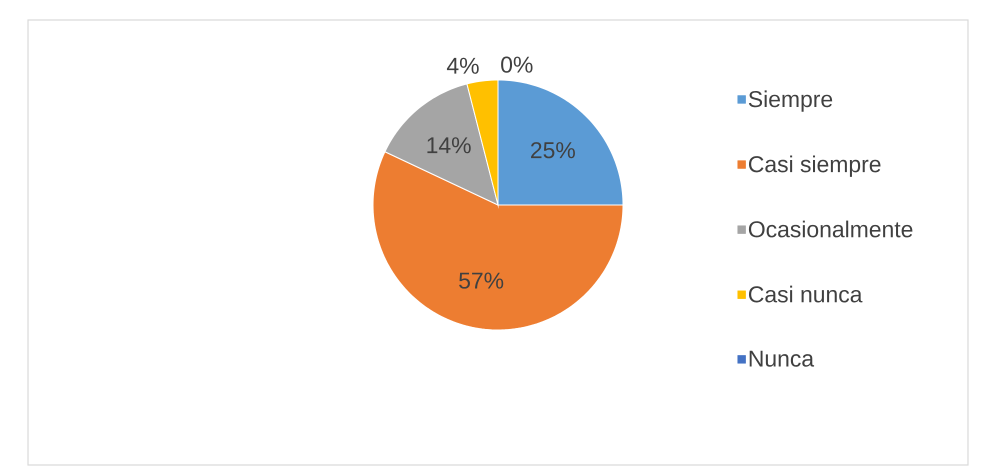  Describe the element at coordinates (782, 358) in the screenshot. I see `legend-label: Nunca` at that location.